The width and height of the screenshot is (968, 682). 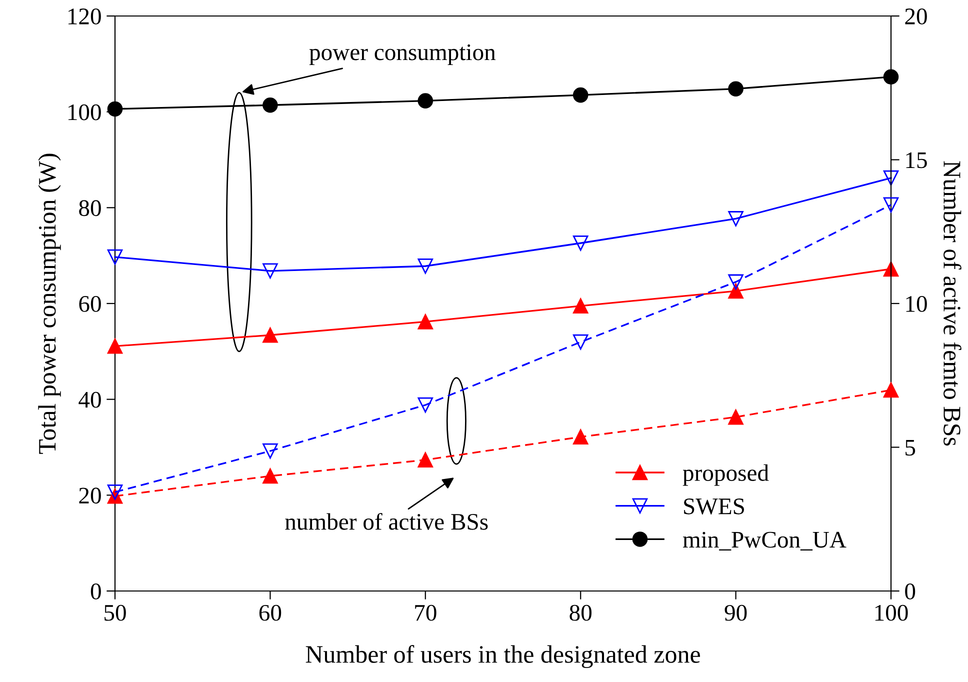 I want to click on y-tick-label: 20, so click(x=90, y=496).